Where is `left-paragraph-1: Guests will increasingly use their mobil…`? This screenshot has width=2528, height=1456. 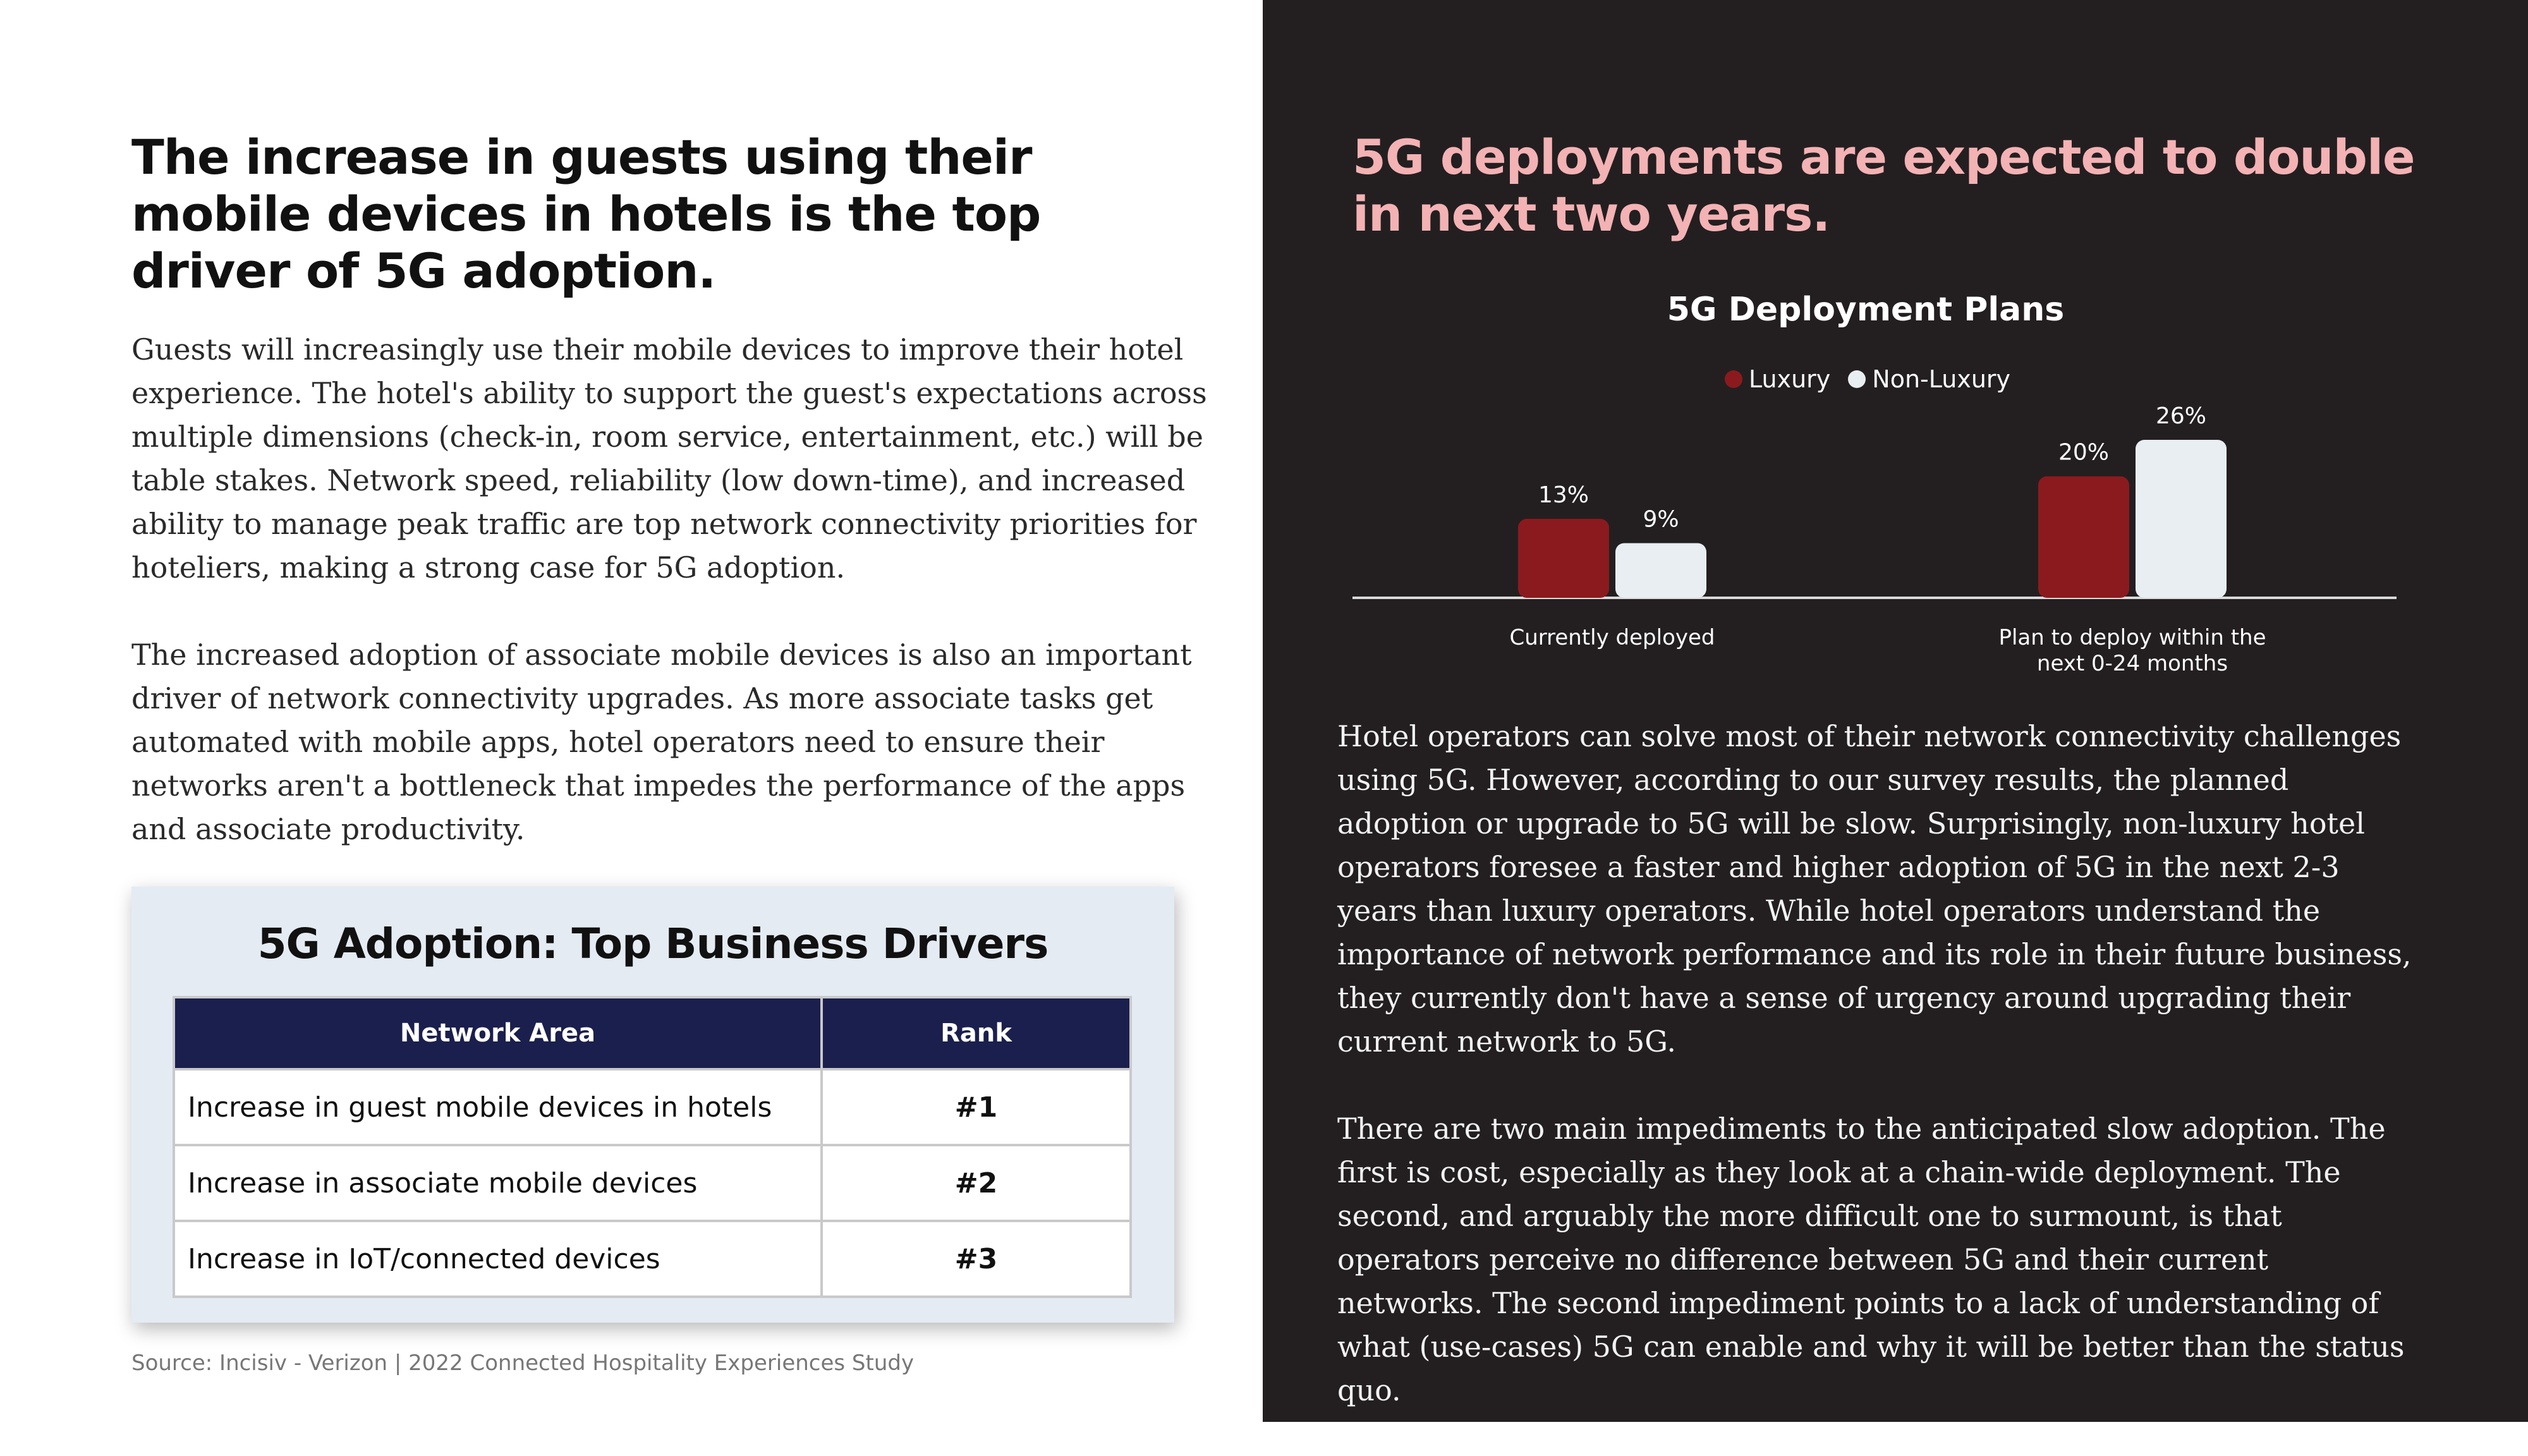
left-paragraph-1: Guests will increasingly use their mobil… is located at coordinates (669, 458).